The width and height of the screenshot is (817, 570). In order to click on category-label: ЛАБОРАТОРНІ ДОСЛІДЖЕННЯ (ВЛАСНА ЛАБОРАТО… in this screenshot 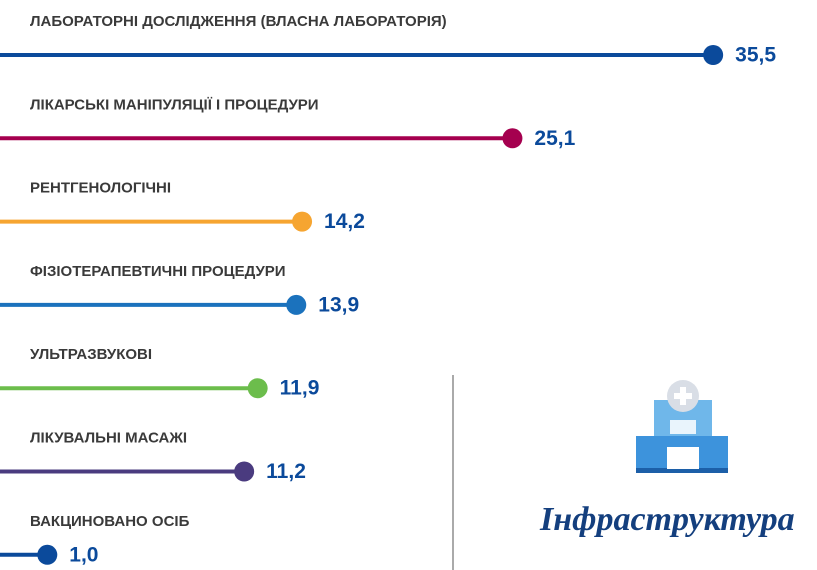, I will do `click(238, 21)`.